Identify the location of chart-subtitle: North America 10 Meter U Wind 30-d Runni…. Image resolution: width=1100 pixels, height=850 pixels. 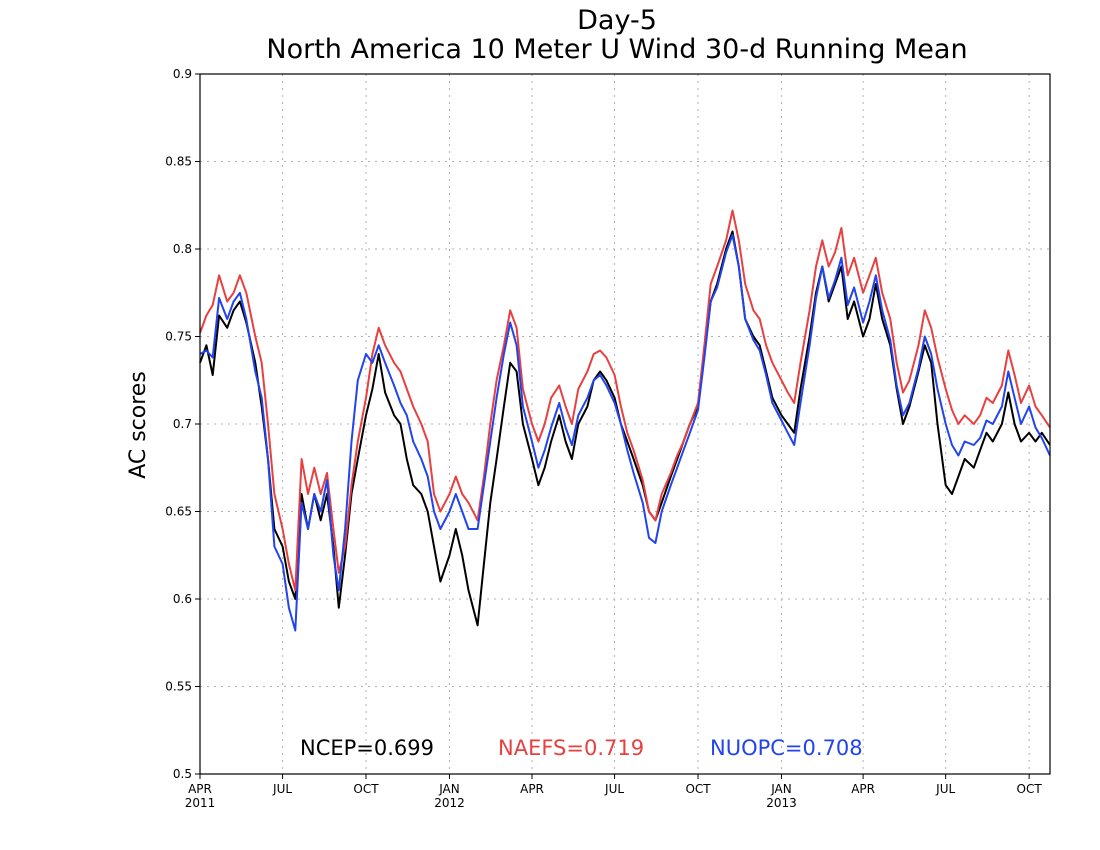
(616, 49).